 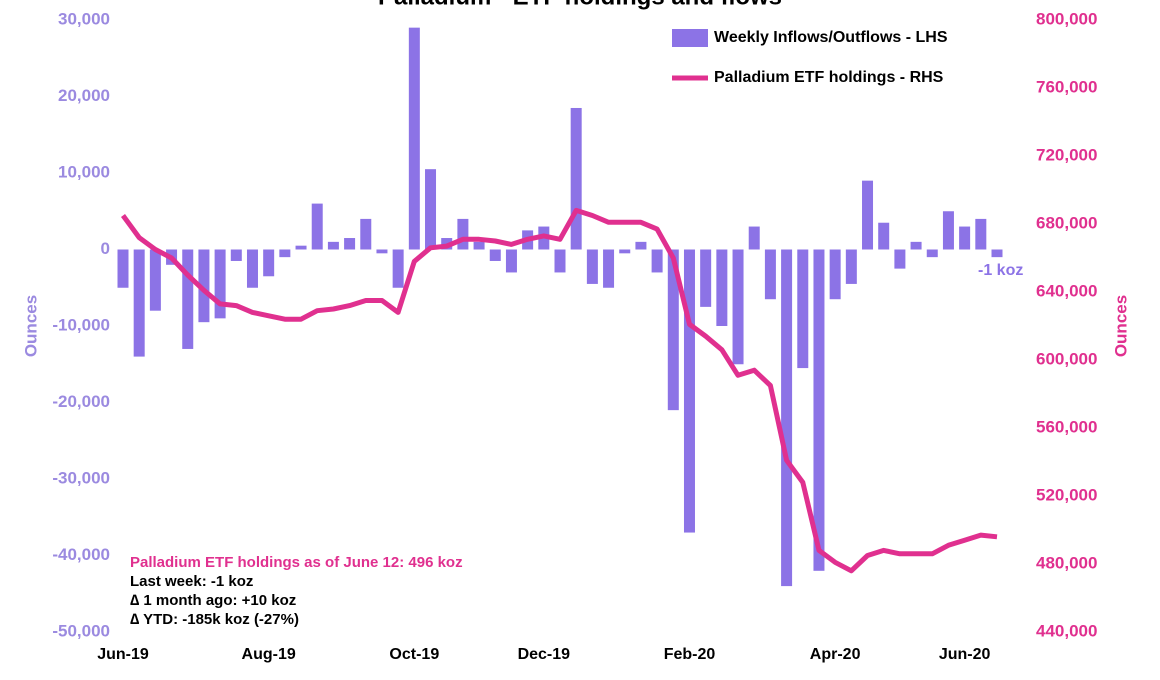 What do you see at coordinates (1066, 562) in the screenshot?
I see `y2-tick-label: 480,000` at bounding box center [1066, 562].